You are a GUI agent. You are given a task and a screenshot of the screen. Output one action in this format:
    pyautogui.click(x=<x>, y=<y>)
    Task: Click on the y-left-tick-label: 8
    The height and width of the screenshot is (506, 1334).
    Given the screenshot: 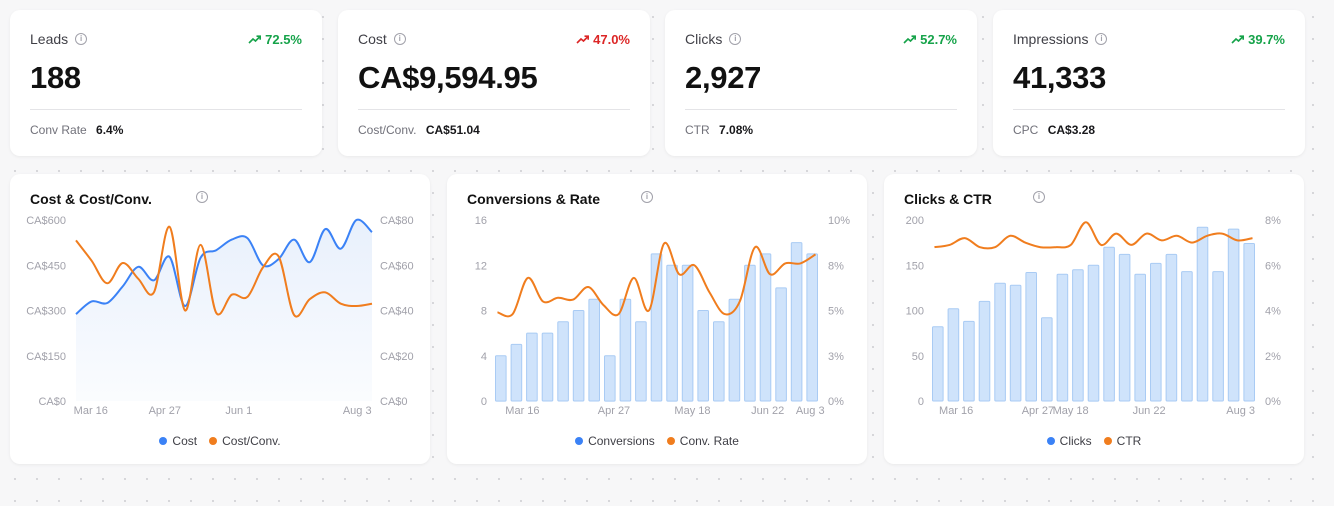 What is the action you would take?
    pyautogui.click(x=484, y=312)
    